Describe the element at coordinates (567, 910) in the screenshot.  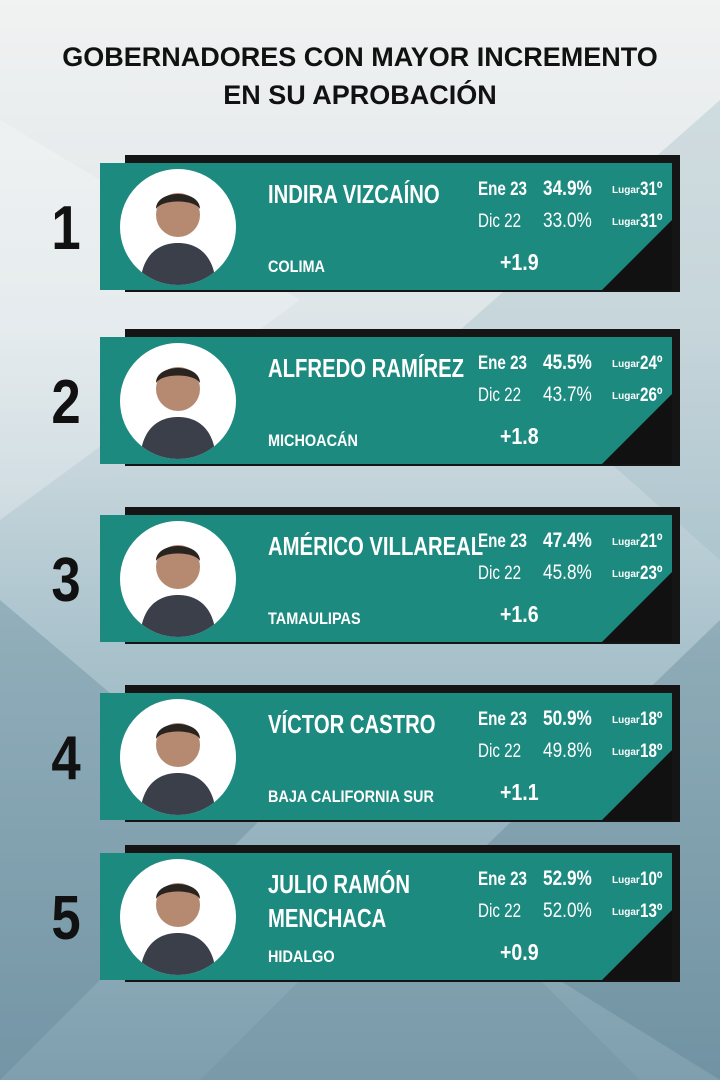
I see `approval: 52.0%` at that location.